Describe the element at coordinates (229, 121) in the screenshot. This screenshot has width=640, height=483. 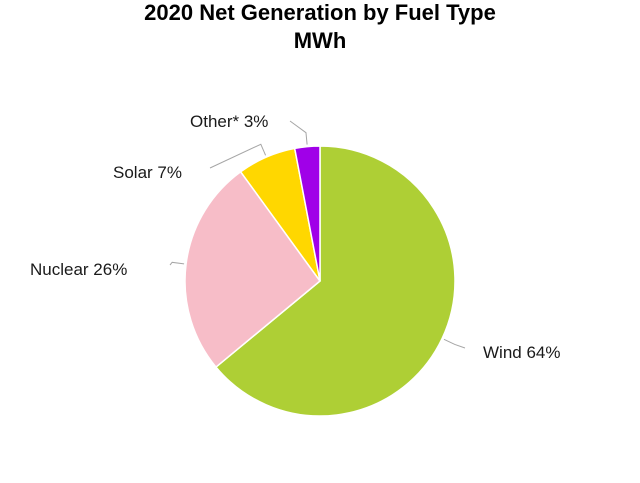
I see `data-label-other: Other* 3%` at that location.